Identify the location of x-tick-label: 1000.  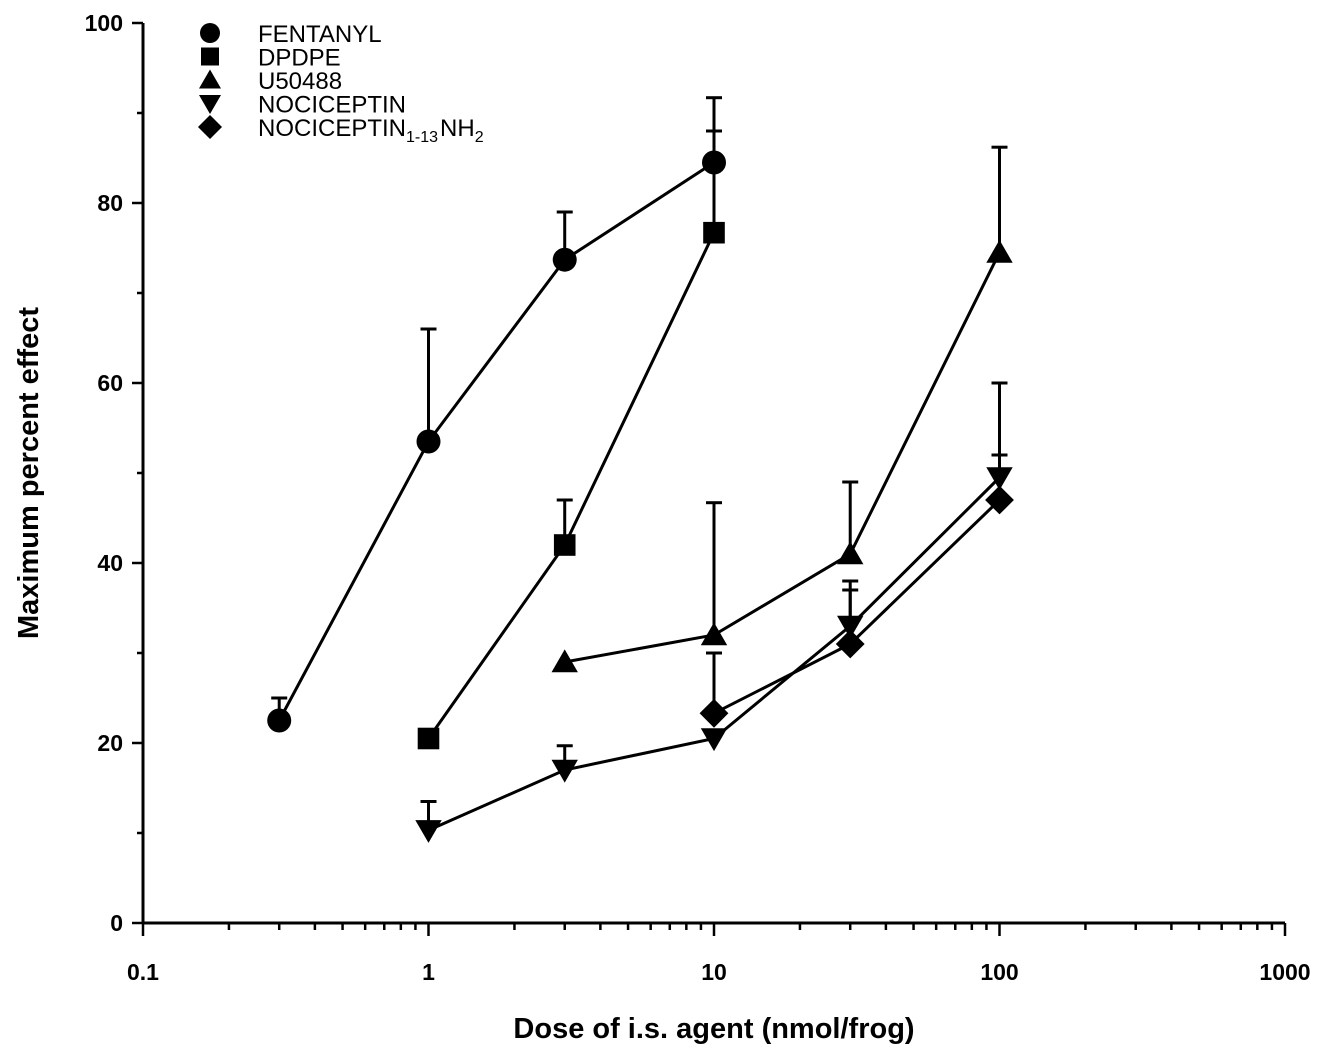
(1284, 972).